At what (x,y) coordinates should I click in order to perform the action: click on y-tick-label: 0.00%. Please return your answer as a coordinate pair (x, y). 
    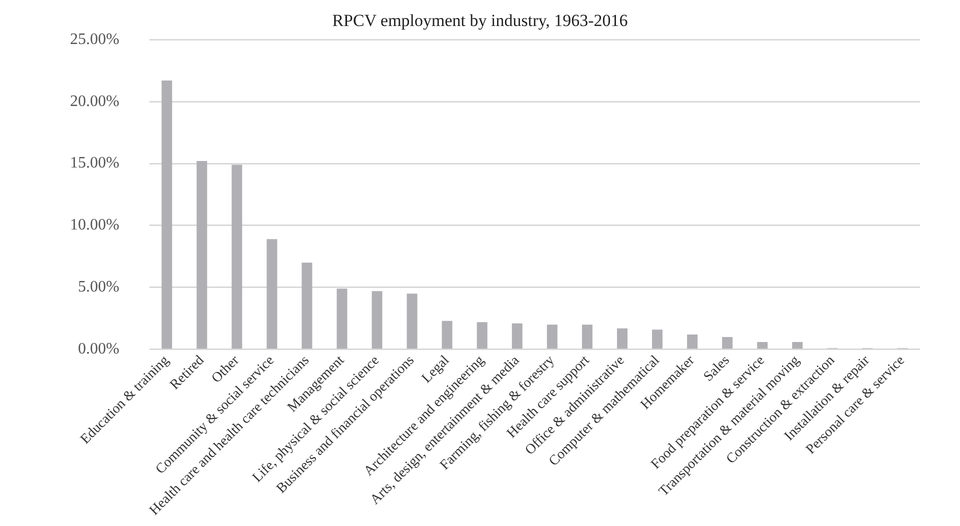
    Looking at the image, I should click on (99, 349).